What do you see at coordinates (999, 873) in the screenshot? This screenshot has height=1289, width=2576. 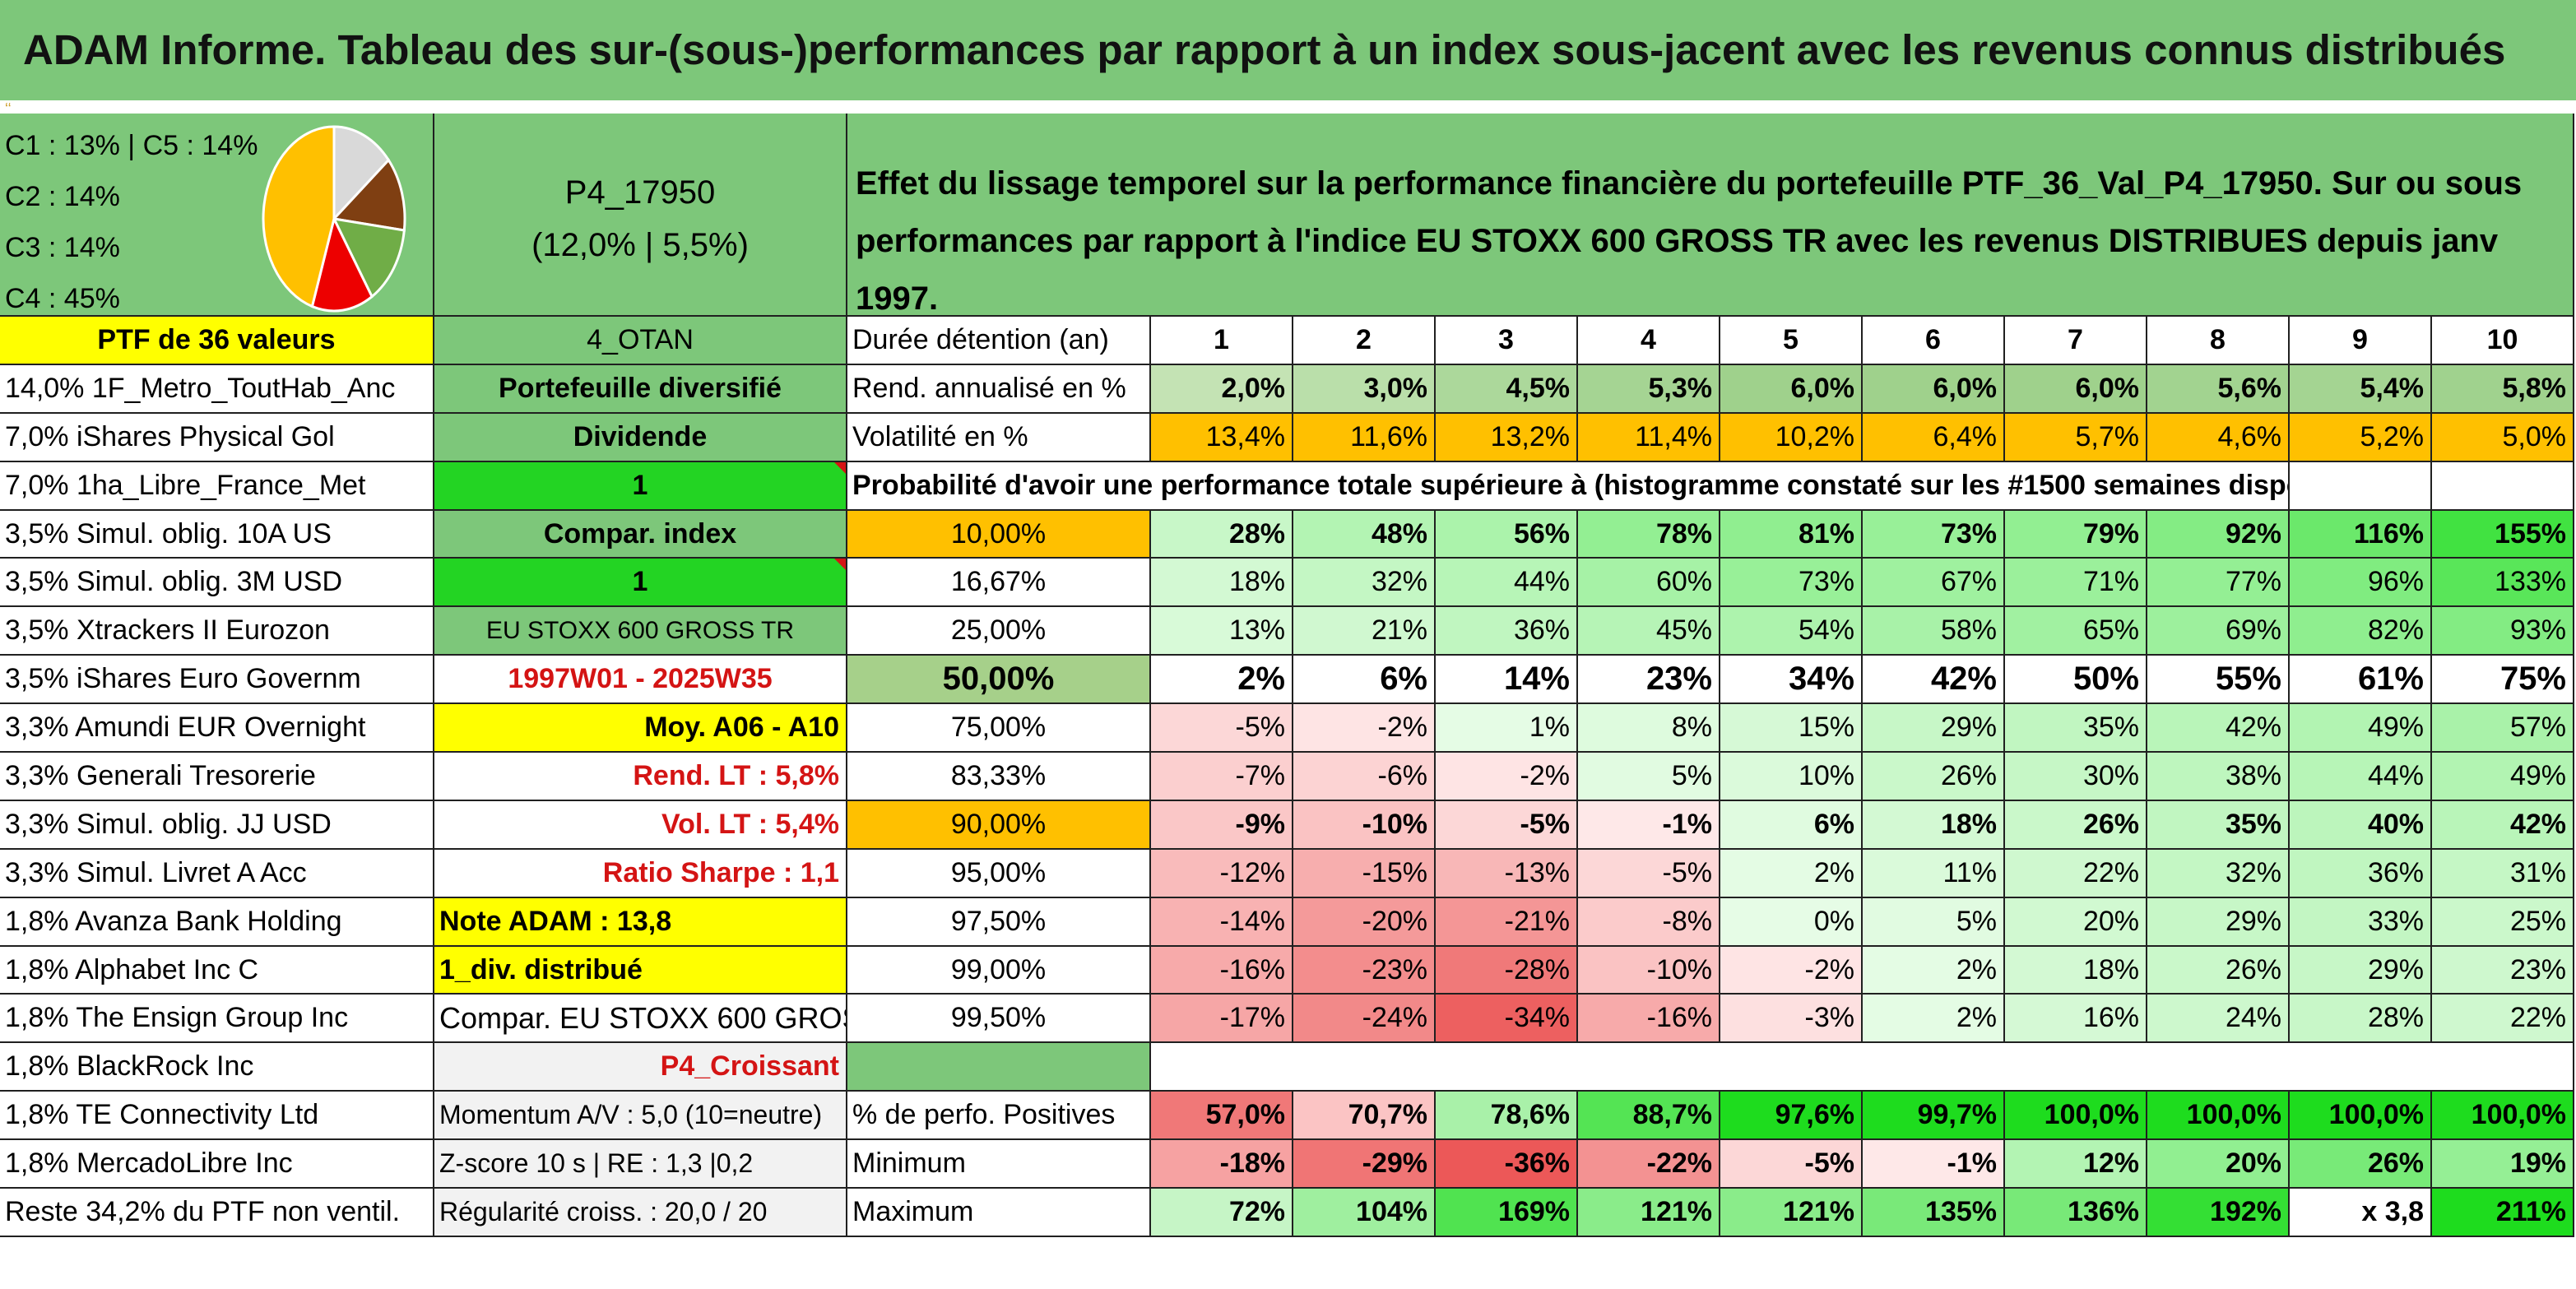 I see `quantile-label: 95,00%` at bounding box center [999, 873].